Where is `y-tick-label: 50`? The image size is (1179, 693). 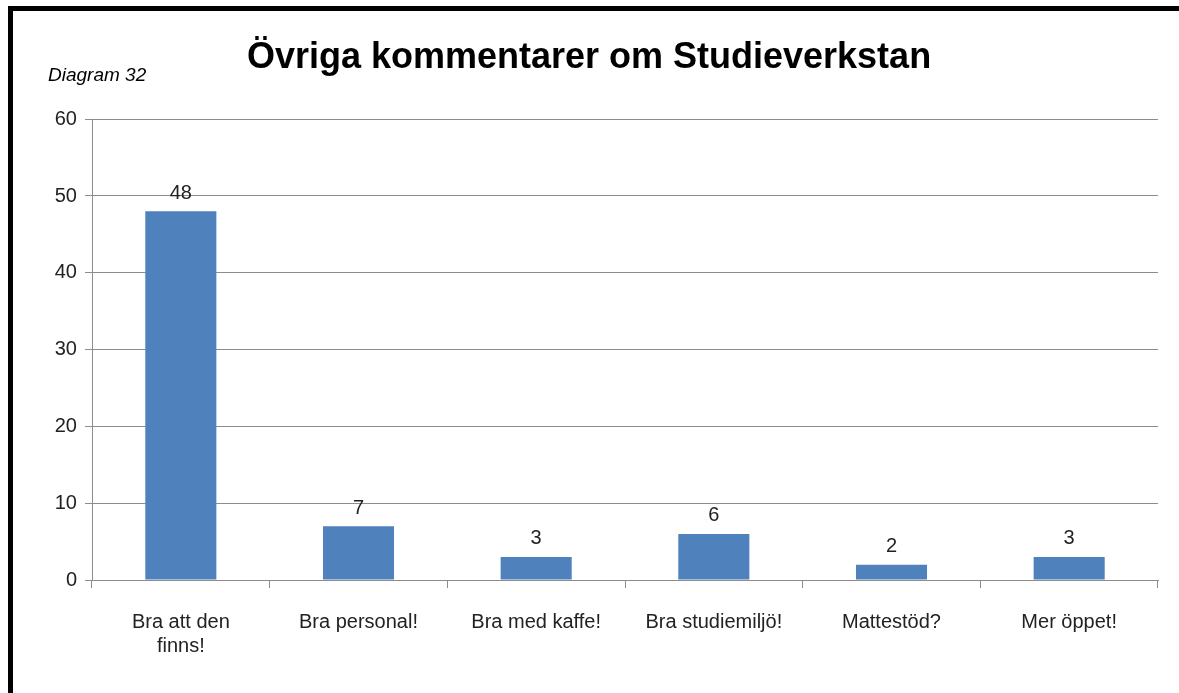
y-tick-label: 50 is located at coordinates (65, 194).